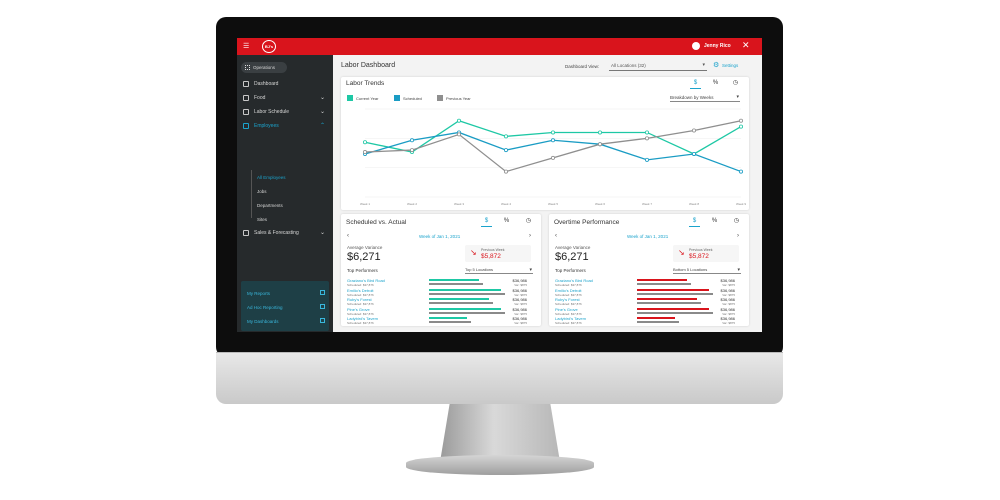 Image resolution: width=1000 pixels, height=500 pixels. I want to click on hamburger-menu-icon: ☰, so click(246, 46).